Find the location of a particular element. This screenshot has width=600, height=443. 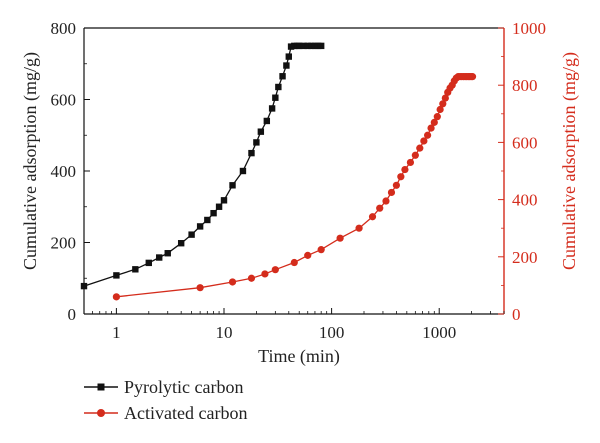

left-y-tick-label: 200 is located at coordinates (64, 243).